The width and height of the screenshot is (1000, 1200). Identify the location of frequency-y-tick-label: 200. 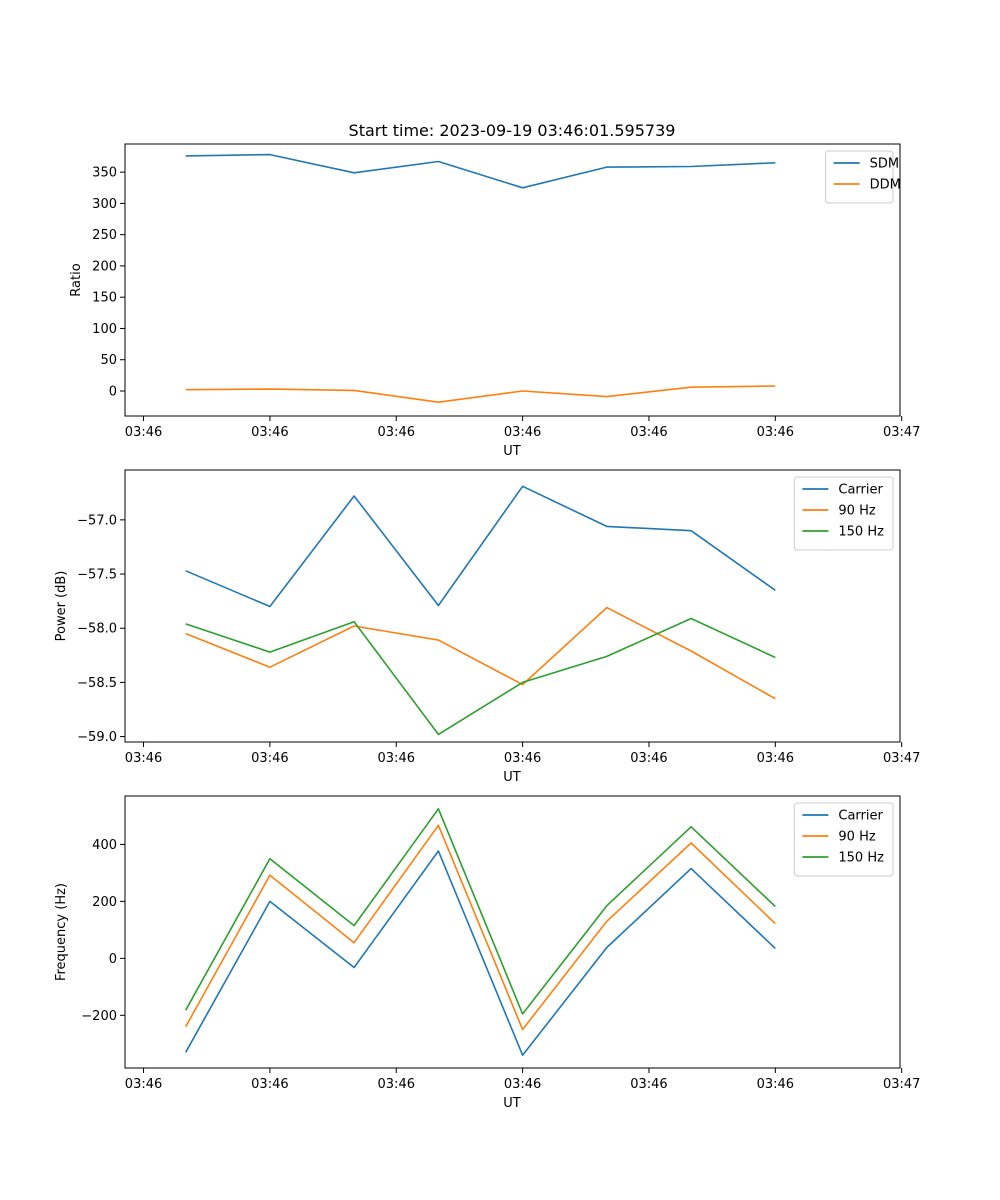
(104, 902).